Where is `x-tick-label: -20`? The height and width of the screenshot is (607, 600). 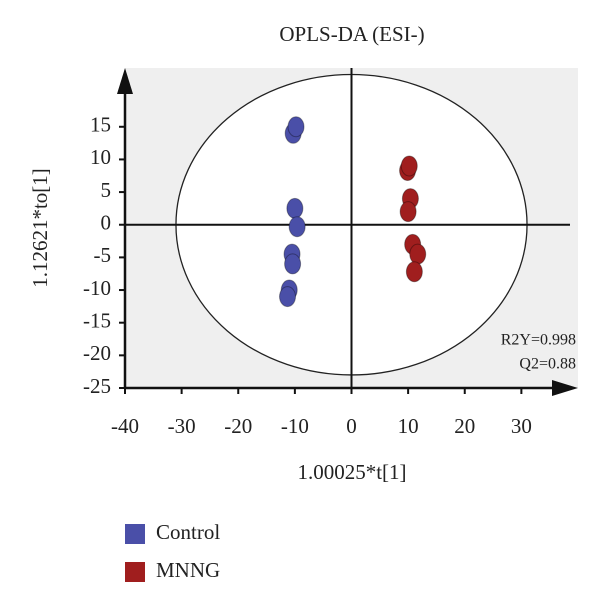
x-tick-label: -20 is located at coordinates (238, 426).